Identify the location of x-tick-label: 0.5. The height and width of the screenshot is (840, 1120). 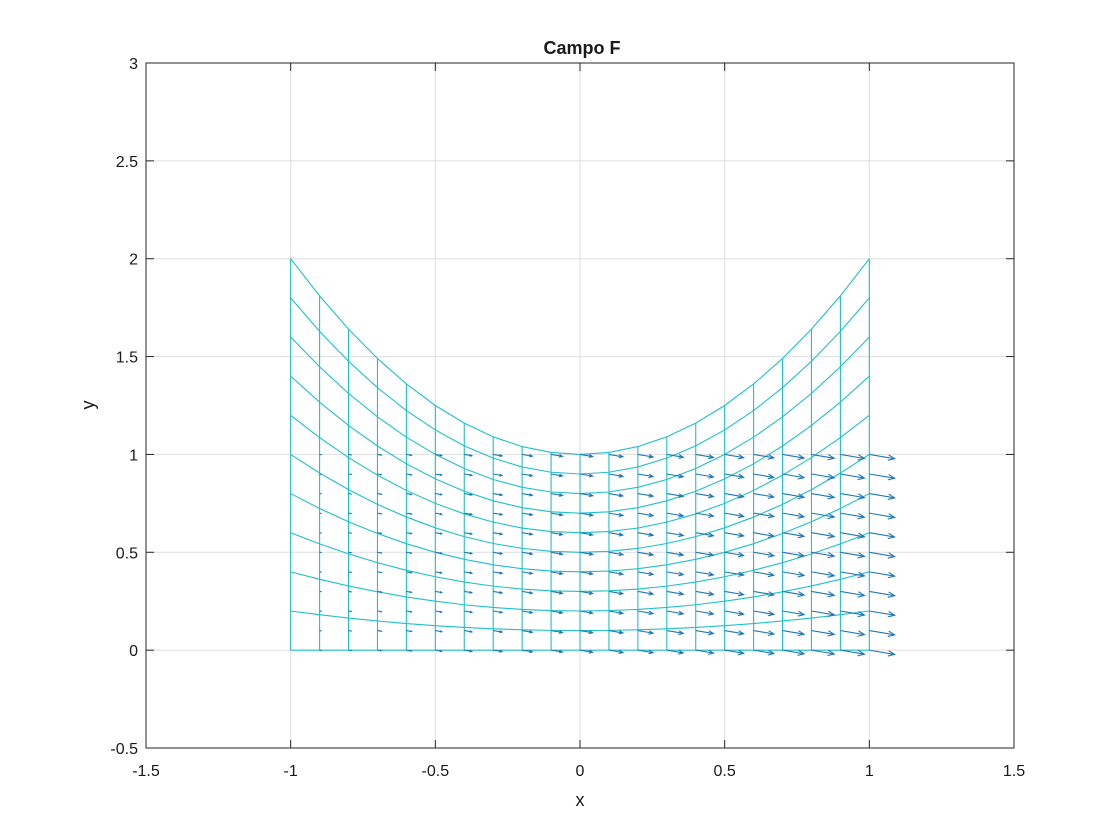
(725, 771).